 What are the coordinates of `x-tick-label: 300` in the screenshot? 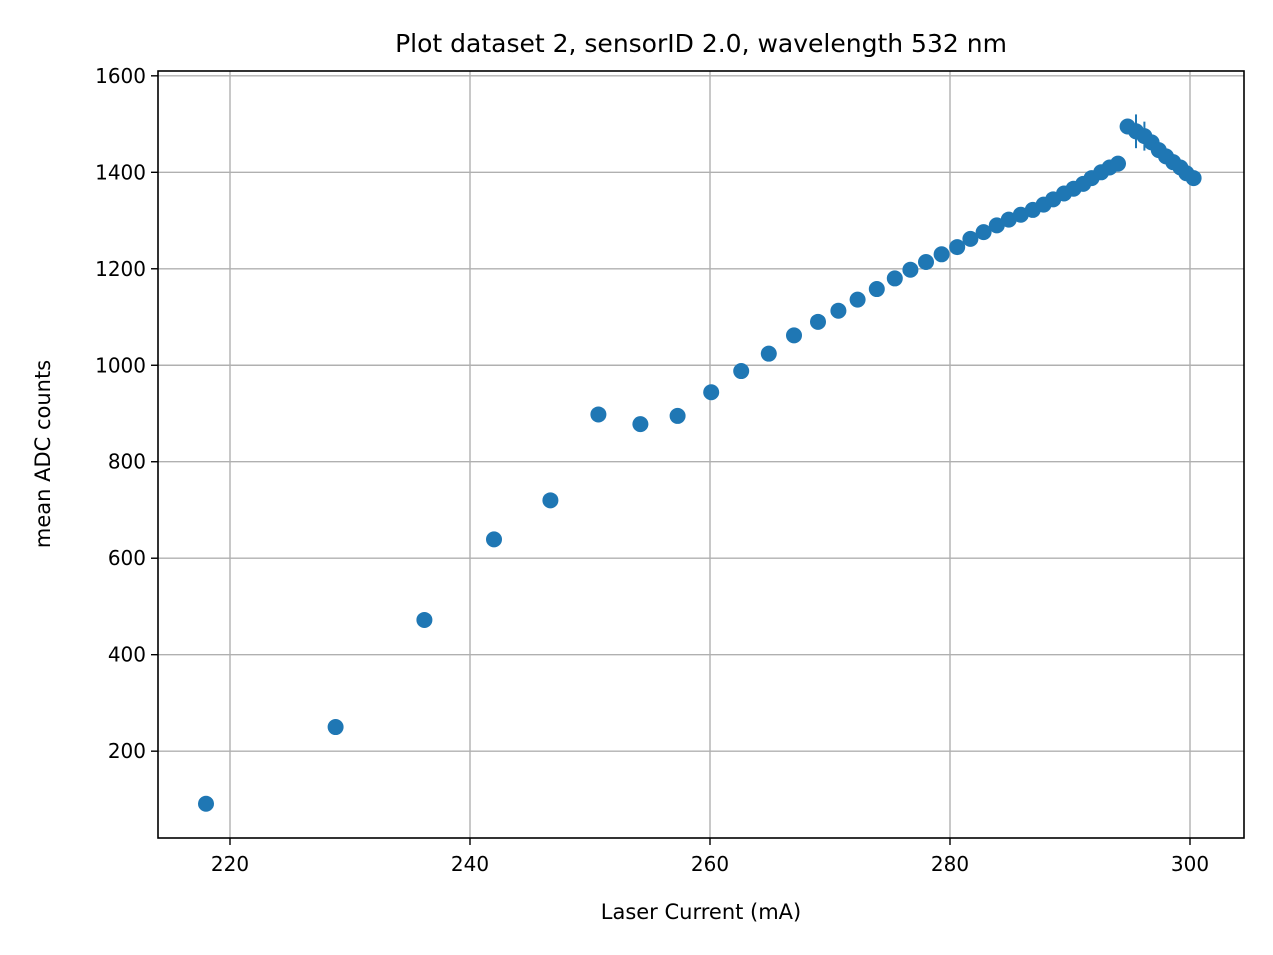 It's located at (1190, 864).